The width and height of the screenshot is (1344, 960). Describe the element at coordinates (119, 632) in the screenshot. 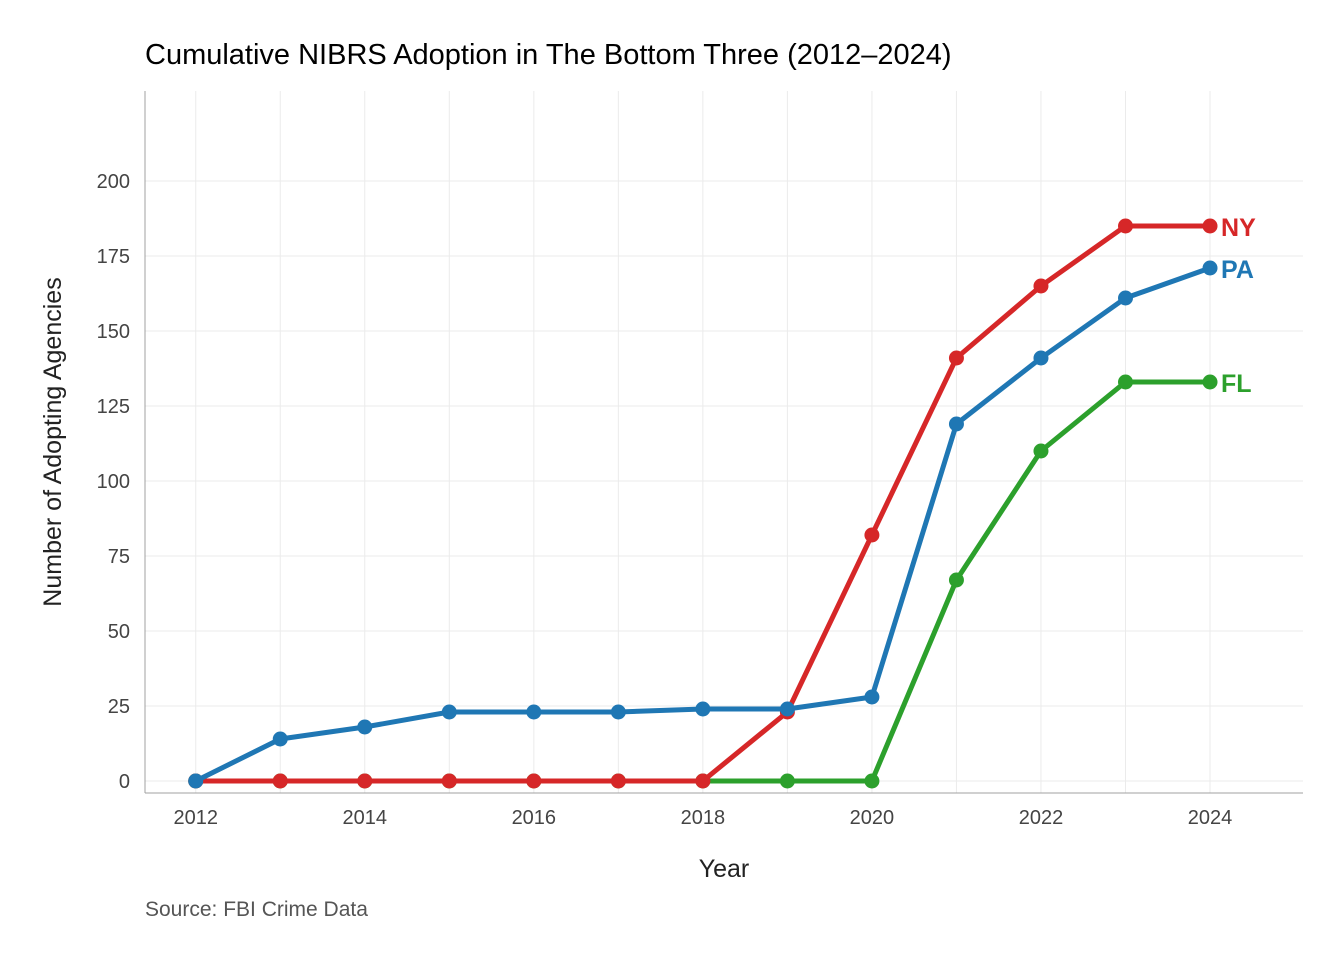

I see `y-tick-label: 50` at that location.